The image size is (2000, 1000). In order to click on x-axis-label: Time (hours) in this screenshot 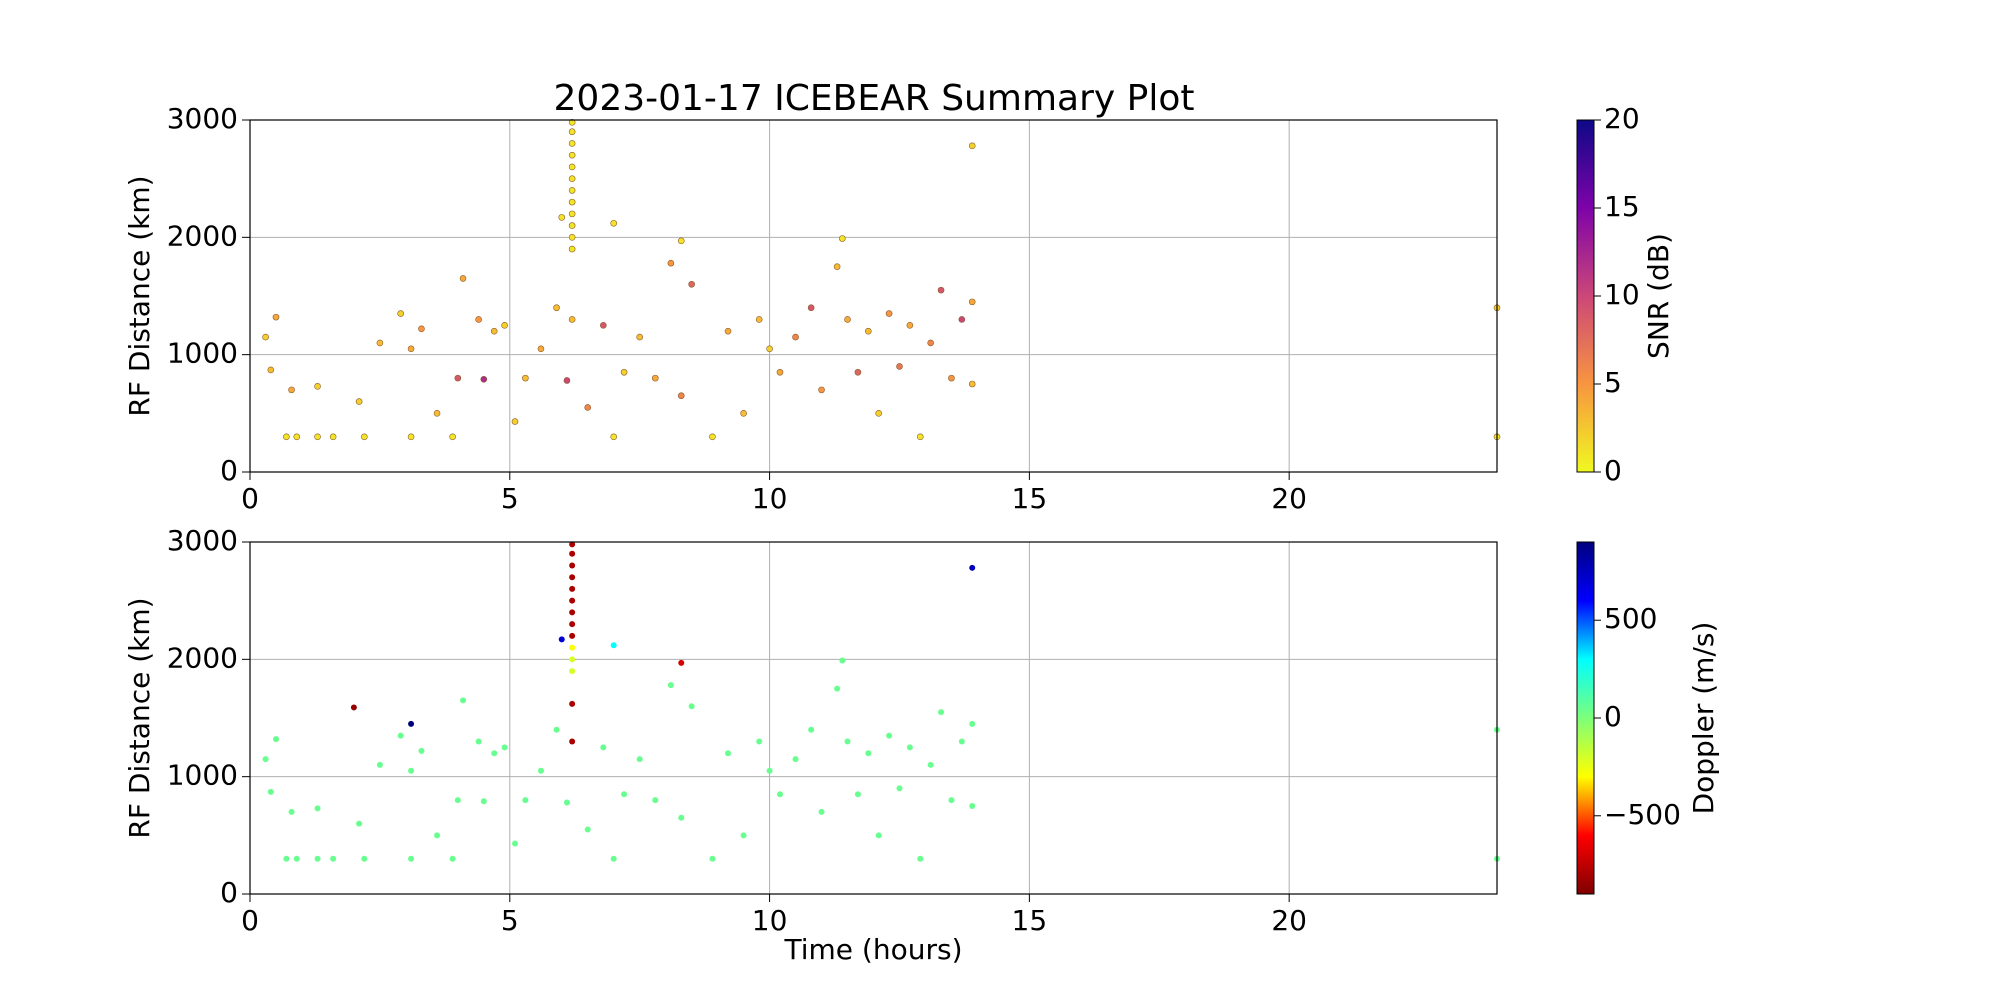, I will do `click(873, 949)`.